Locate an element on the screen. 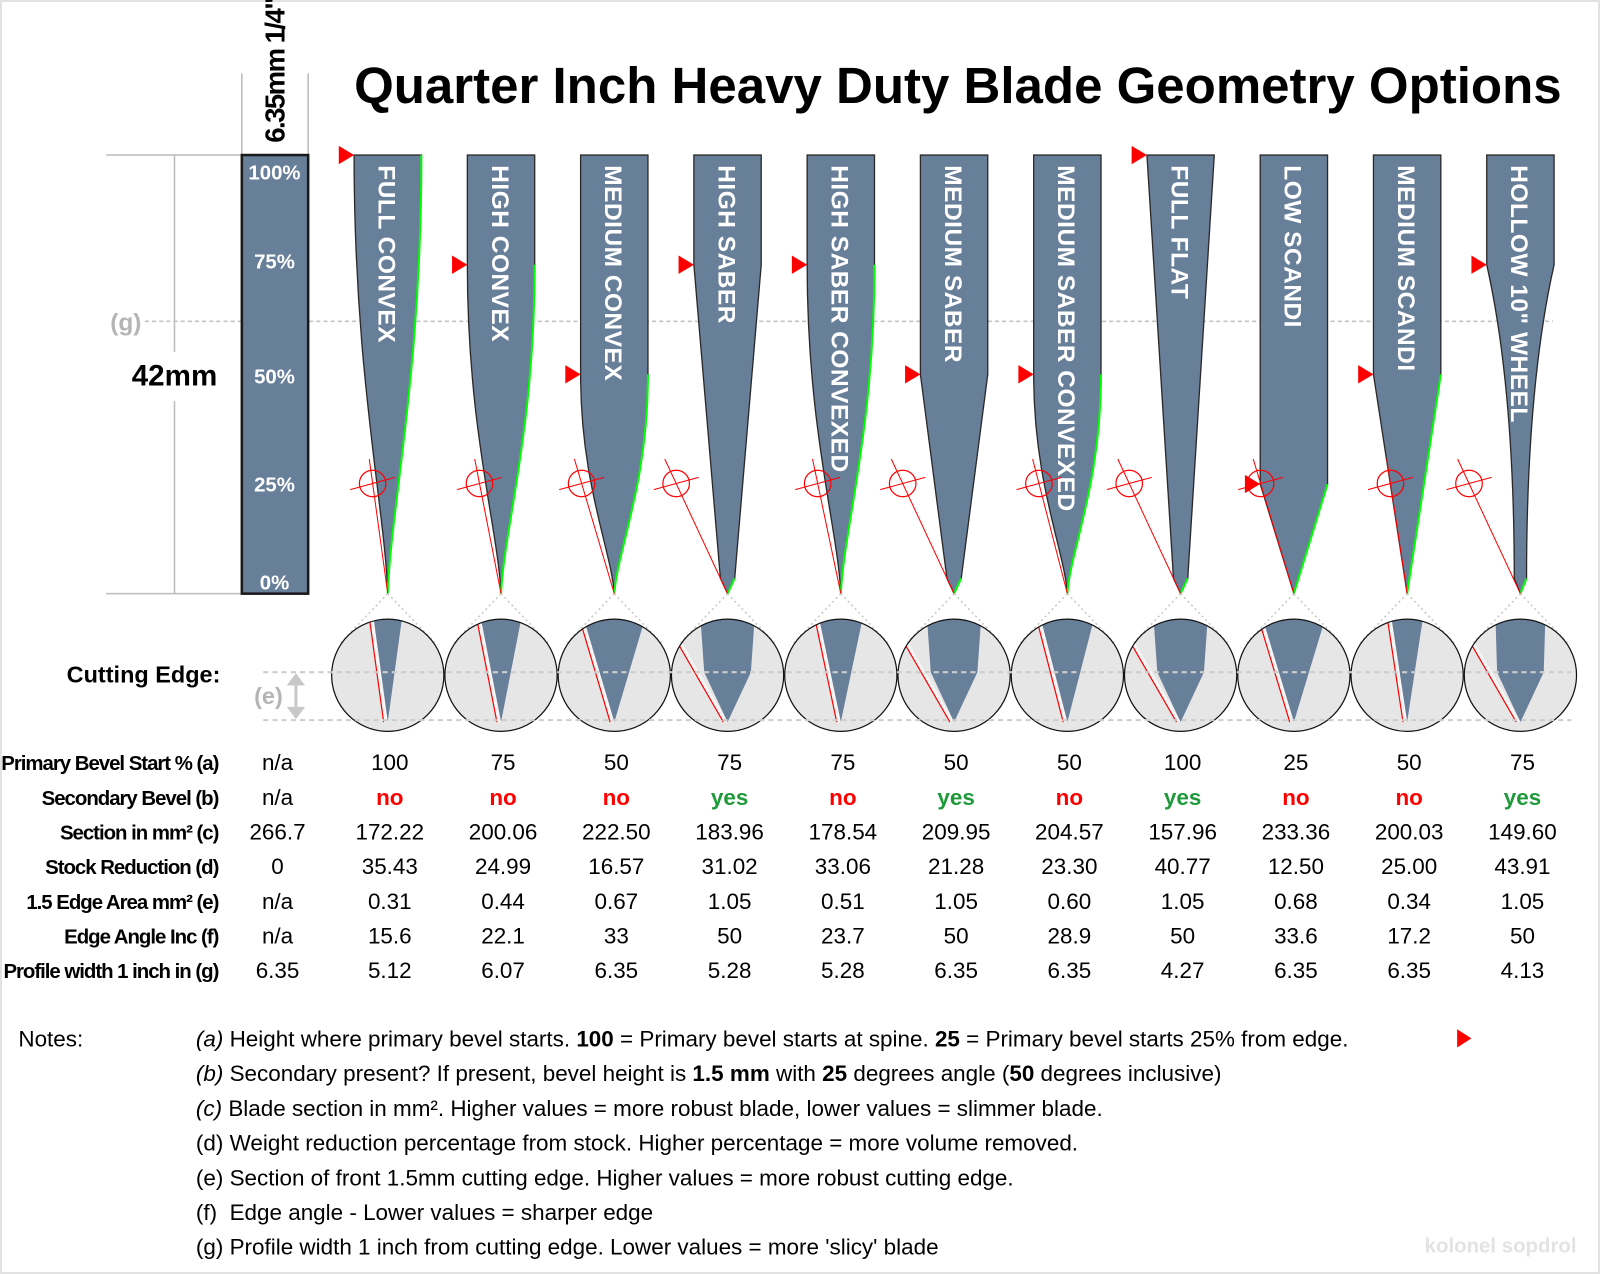  blade-profile: HIGH CONVEX is located at coordinates (494, 374).